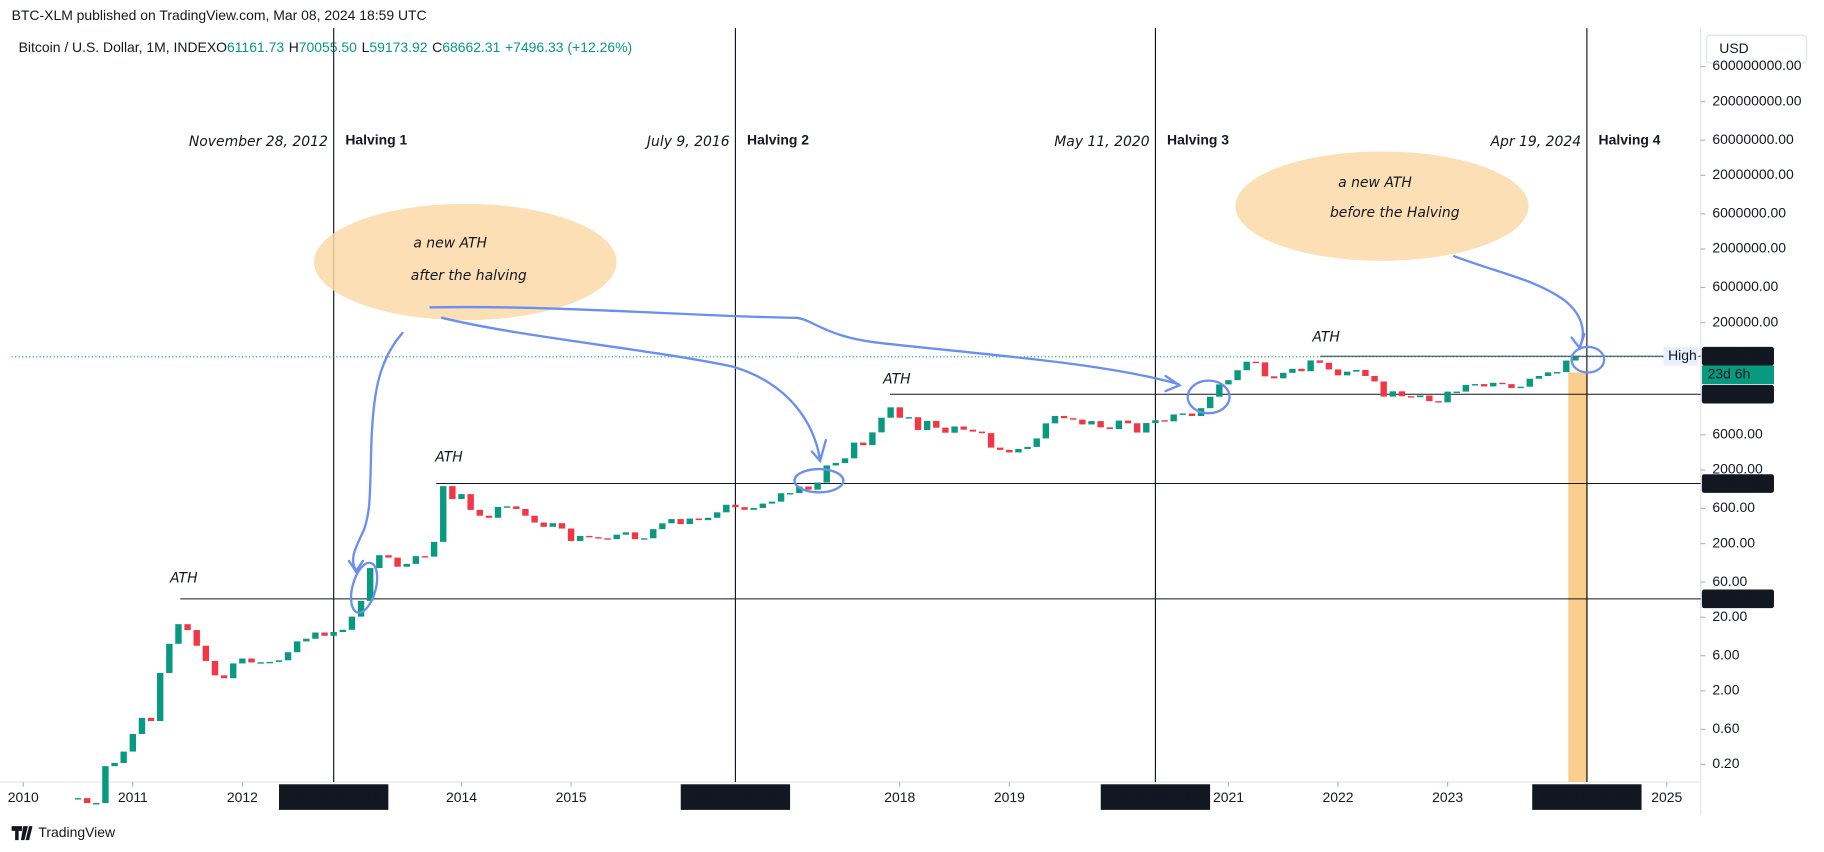 The image size is (1824, 852). I want to click on key: O, so click(221, 47).